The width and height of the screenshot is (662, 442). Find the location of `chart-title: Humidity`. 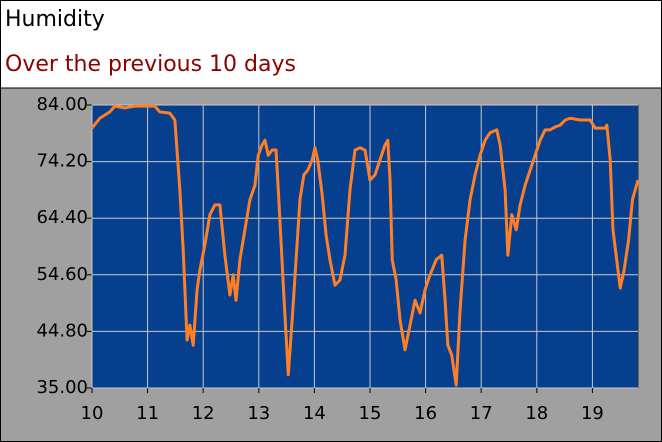

chart-title: Humidity is located at coordinates (55, 19).